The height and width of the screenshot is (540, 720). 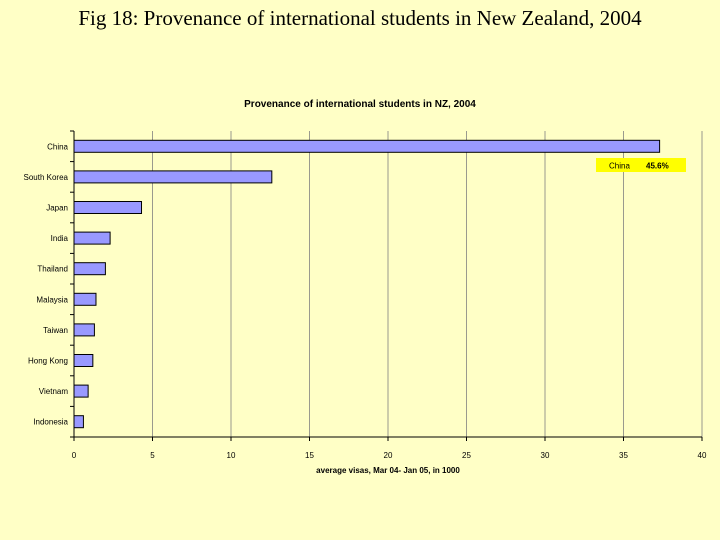 I want to click on x-axis-label: average visas, Mar 04- Jan 05, in 1000, so click(x=388, y=470).